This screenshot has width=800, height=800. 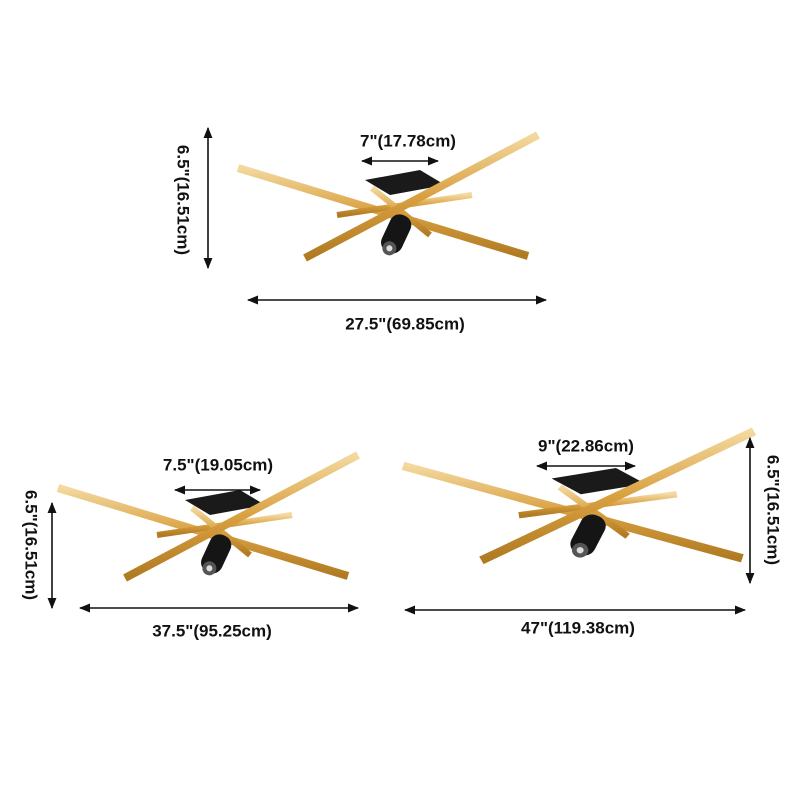 I want to click on width-label: 27.5"(69.85cm), so click(x=405, y=323).